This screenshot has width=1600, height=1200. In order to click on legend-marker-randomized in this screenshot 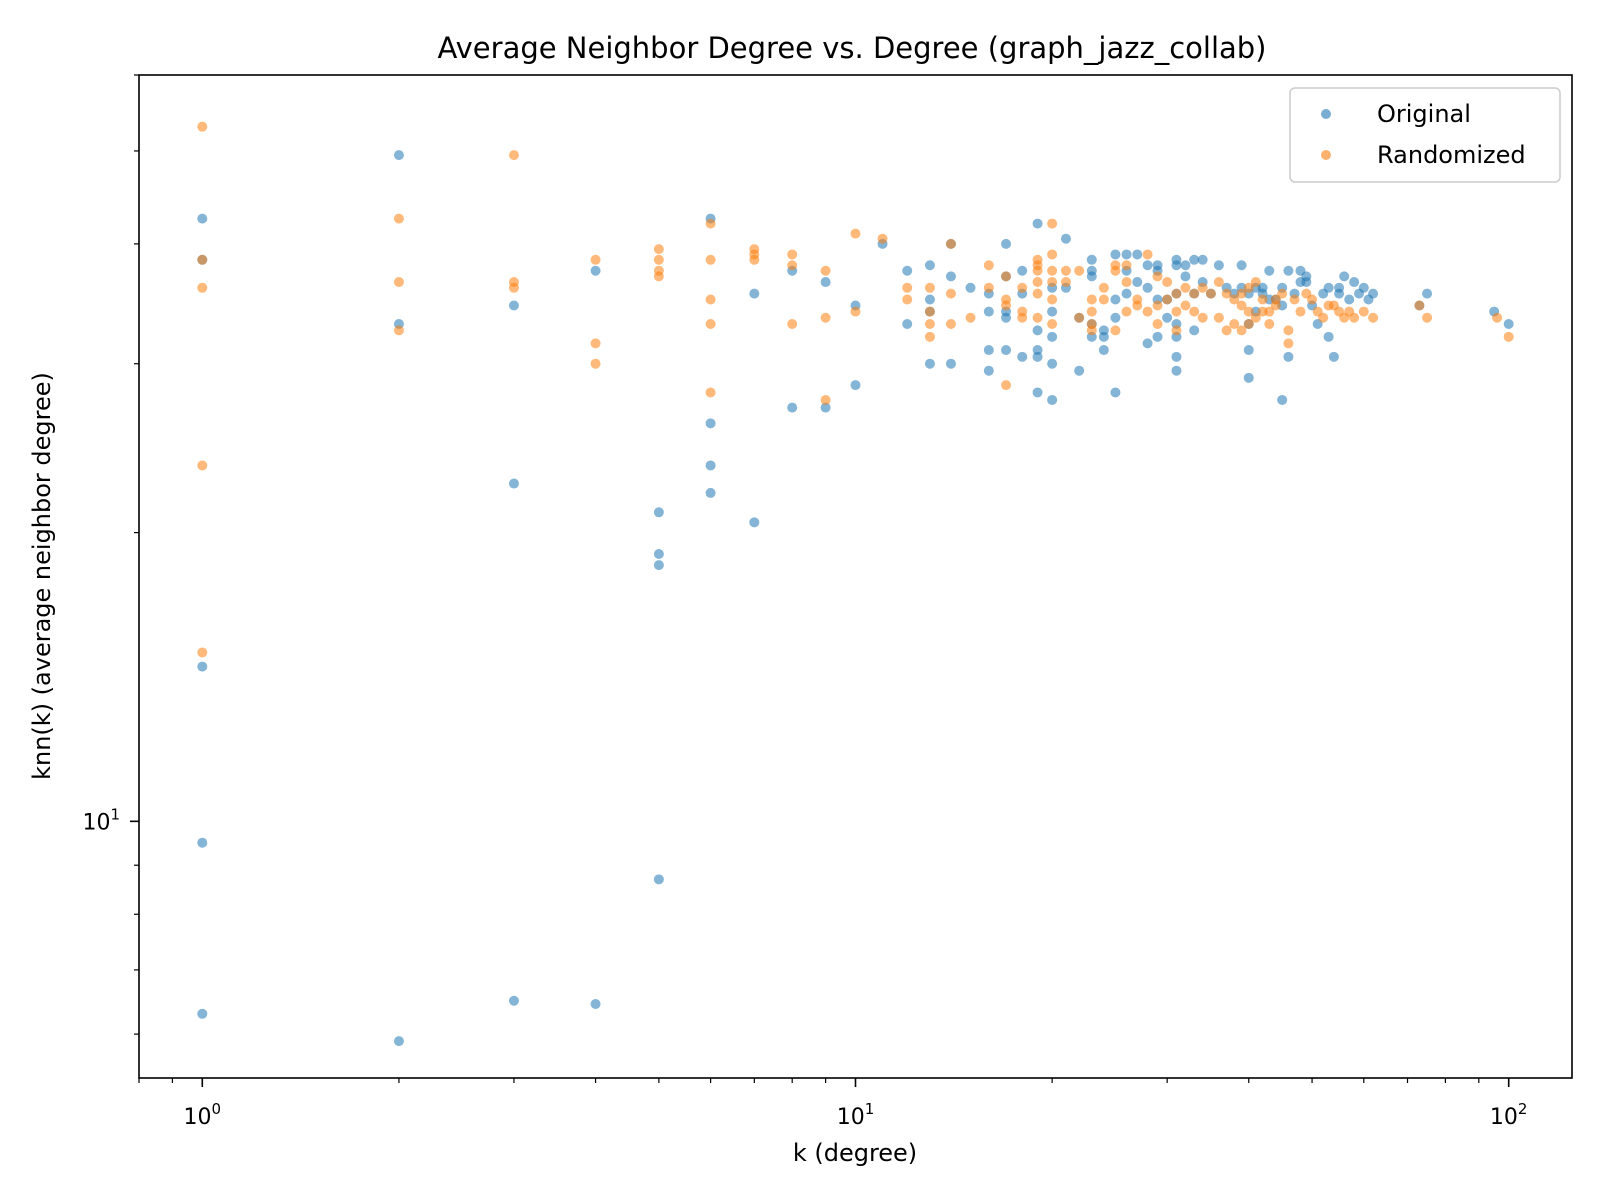, I will do `click(1326, 155)`.